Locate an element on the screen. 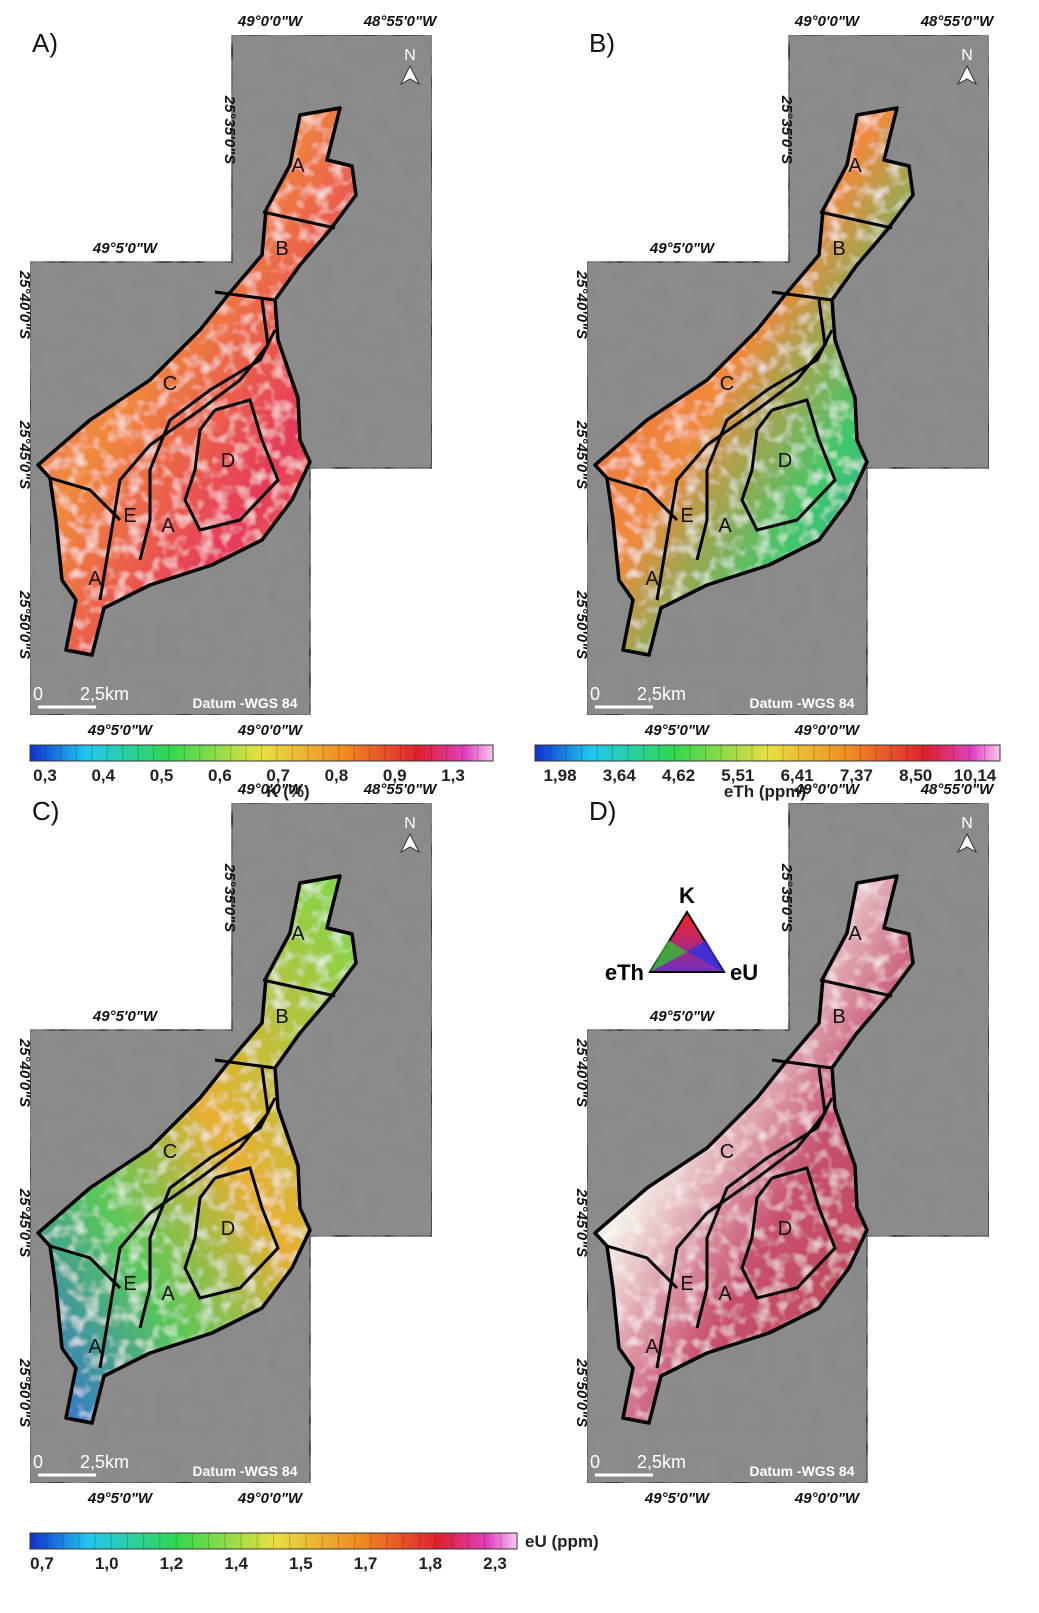 The width and height of the screenshot is (1039, 1613). ternary-blue is located at coordinates (705, 956).